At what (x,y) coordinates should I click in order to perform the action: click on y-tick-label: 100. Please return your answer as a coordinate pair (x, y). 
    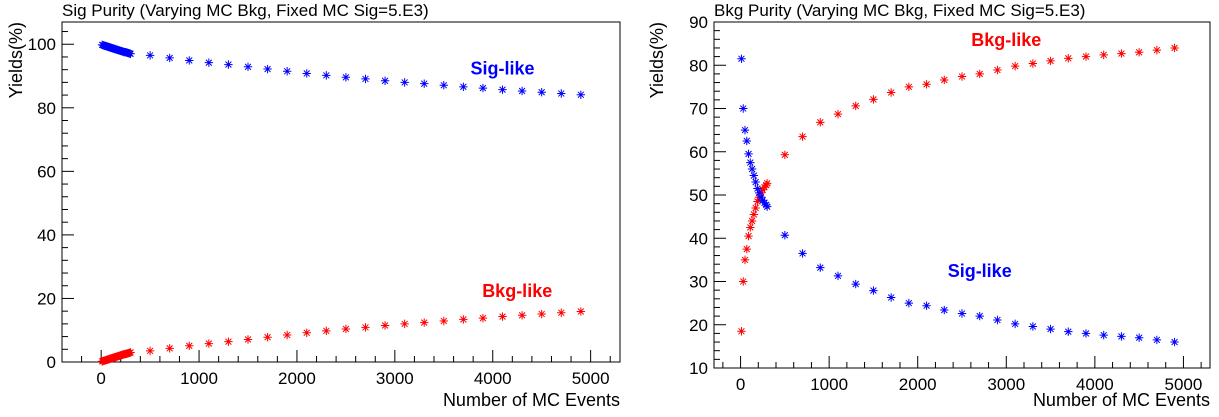
    Looking at the image, I should click on (42, 44).